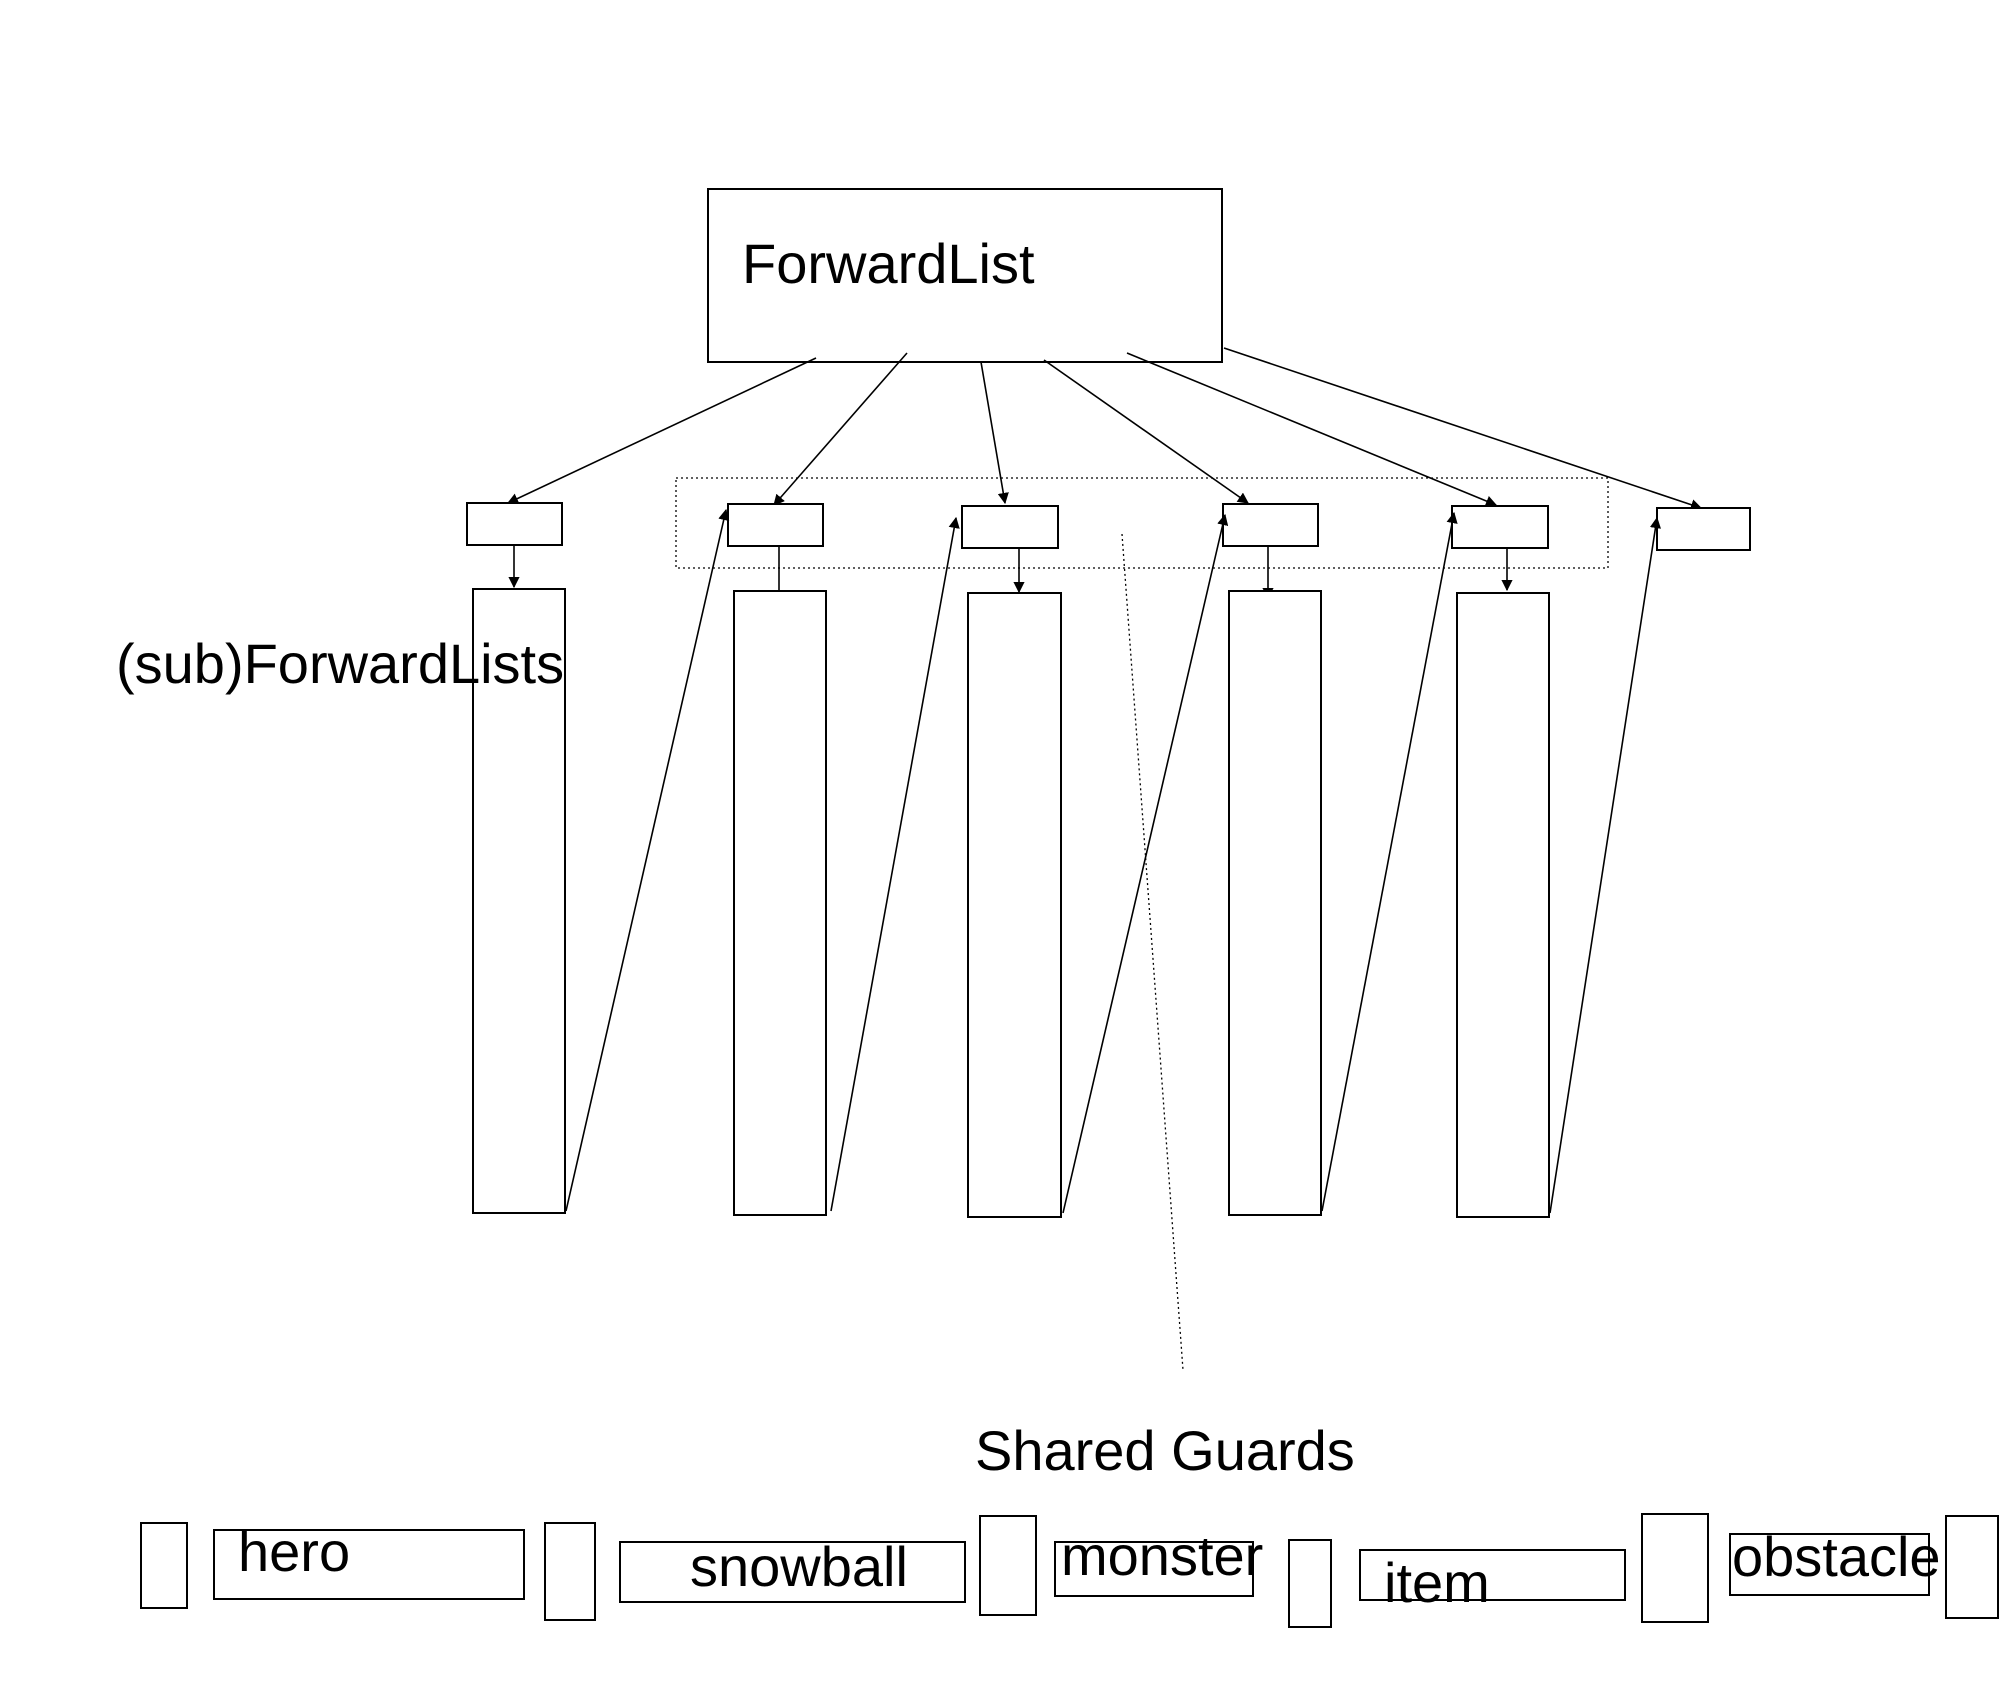  Describe the element at coordinates (1010, 573) in the screenshot. I see `guard-down-arrows` at that location.